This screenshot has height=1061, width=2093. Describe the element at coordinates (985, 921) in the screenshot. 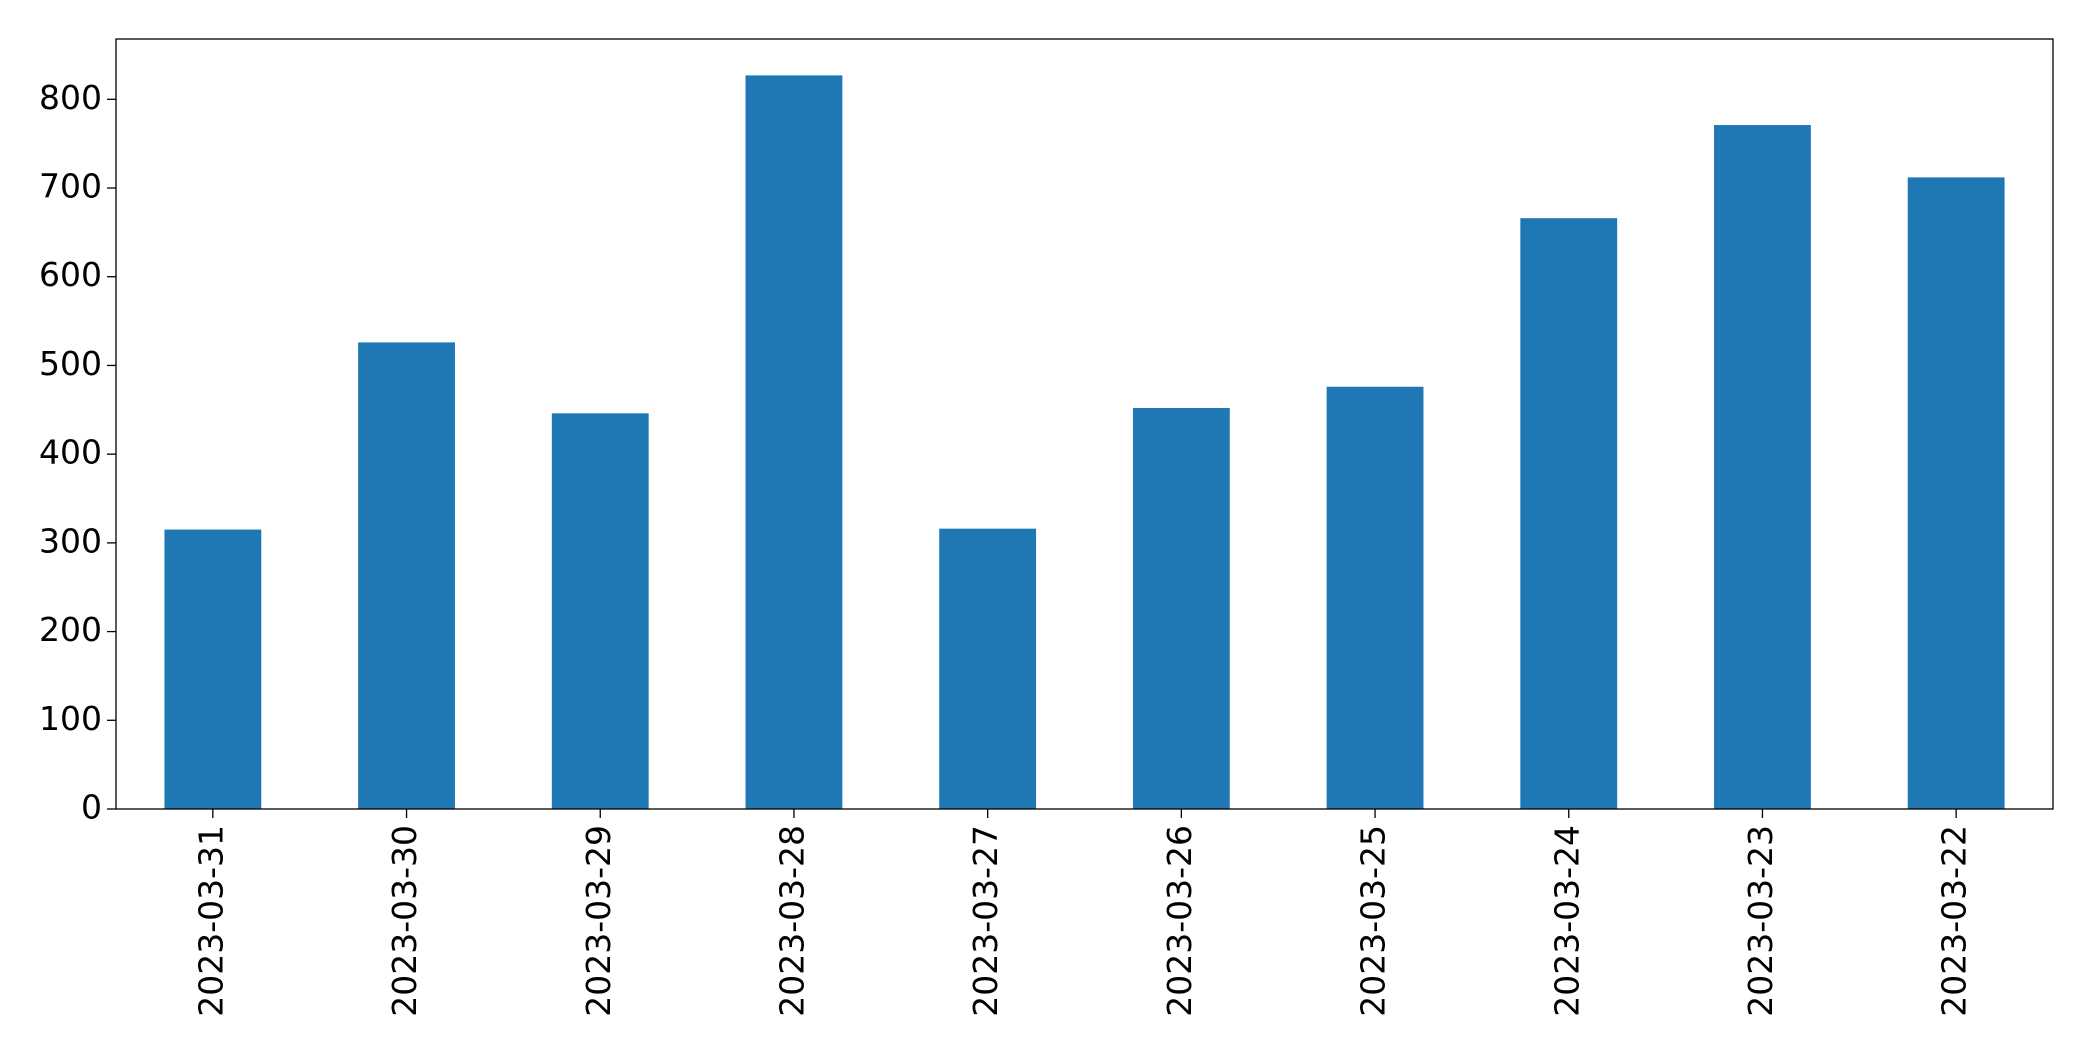

I see `x-tick-label: 2023-03-27` at that location.